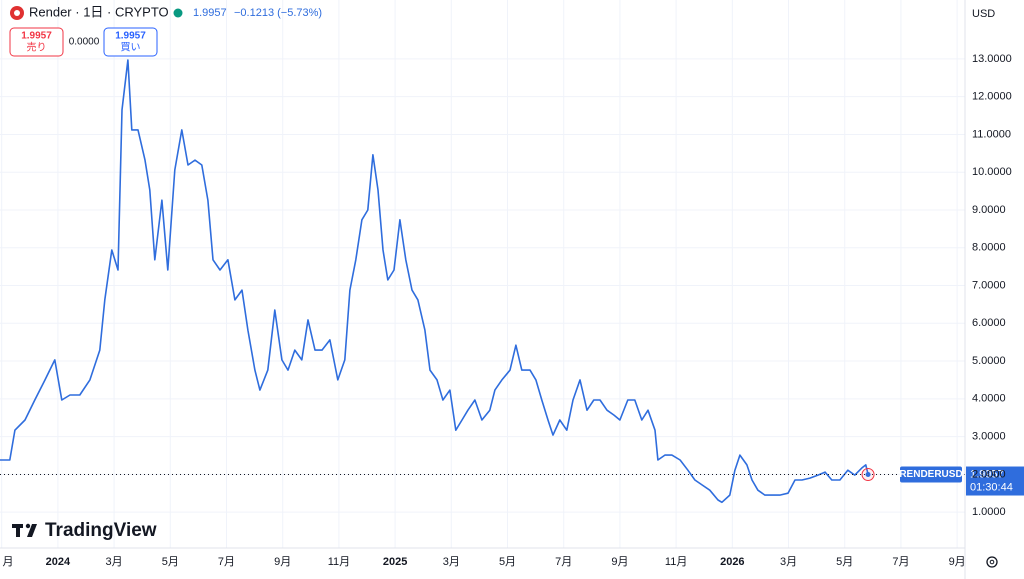  I want to click on sell-label: 売り, so click(37, 47).